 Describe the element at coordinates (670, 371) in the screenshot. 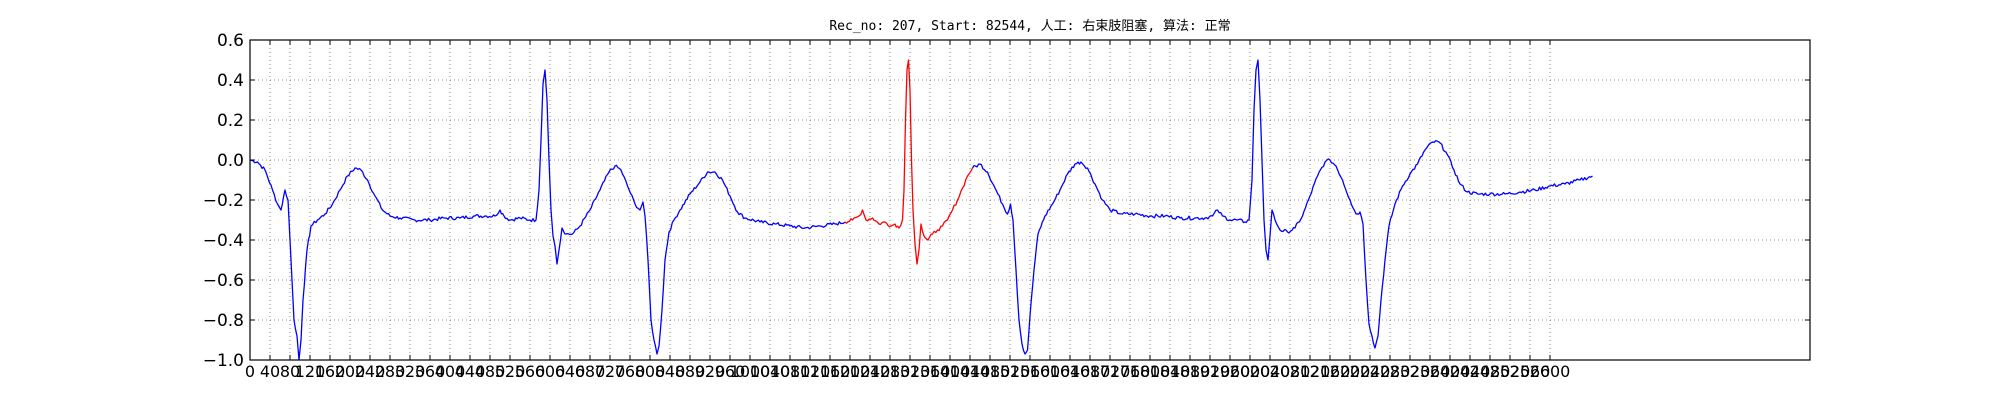

I see `x-tick-label: 840` at that location.